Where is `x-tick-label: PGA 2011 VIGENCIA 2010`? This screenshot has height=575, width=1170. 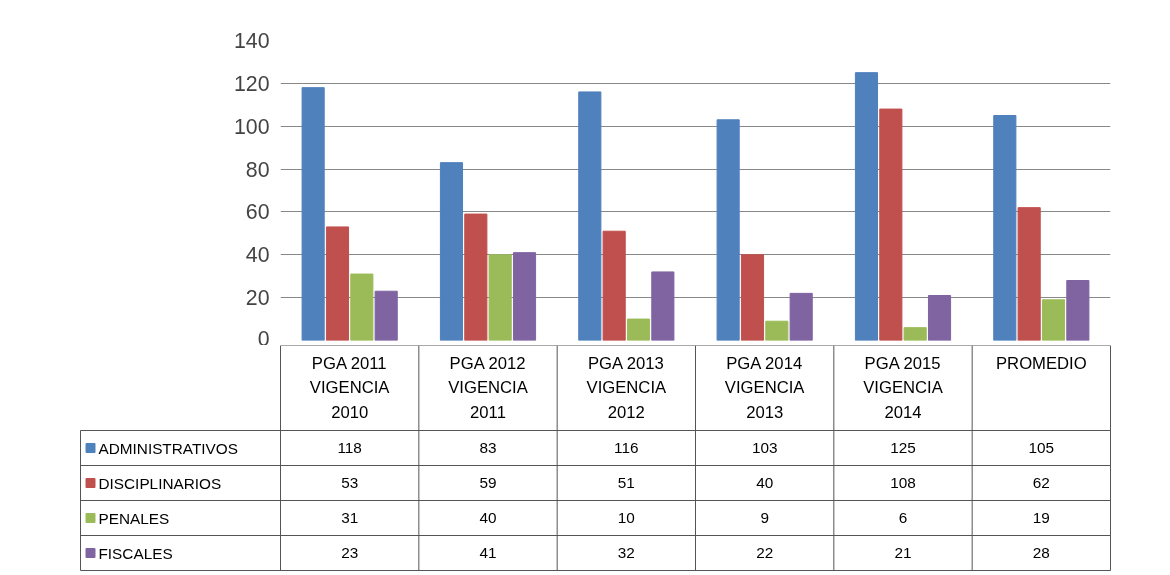 x-tick-label: PGA 2011 VIGENCIA 2010 is located at coordinates (350, 387).